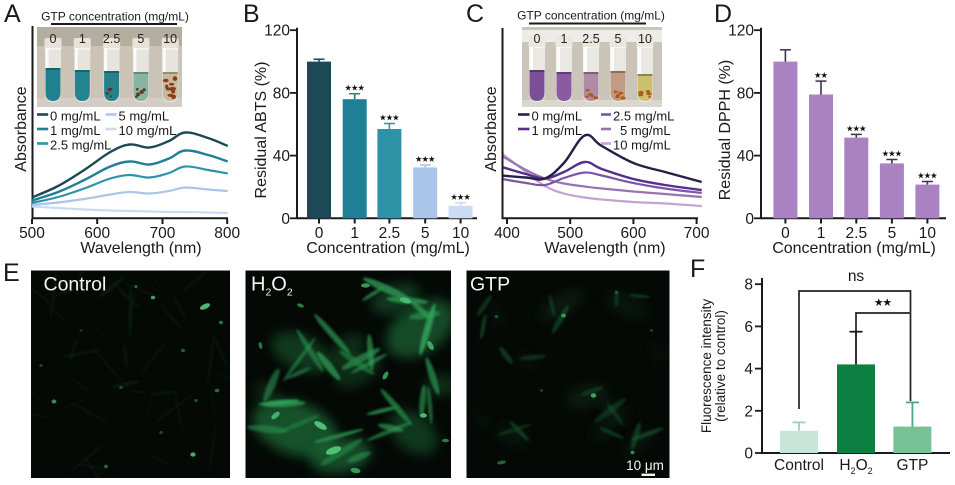 This screenshot has height=485, width=955. What do you see at coordinates (11, 273) in the screenshot?
I see `svg-text: E` at bounding box center [11, 273].